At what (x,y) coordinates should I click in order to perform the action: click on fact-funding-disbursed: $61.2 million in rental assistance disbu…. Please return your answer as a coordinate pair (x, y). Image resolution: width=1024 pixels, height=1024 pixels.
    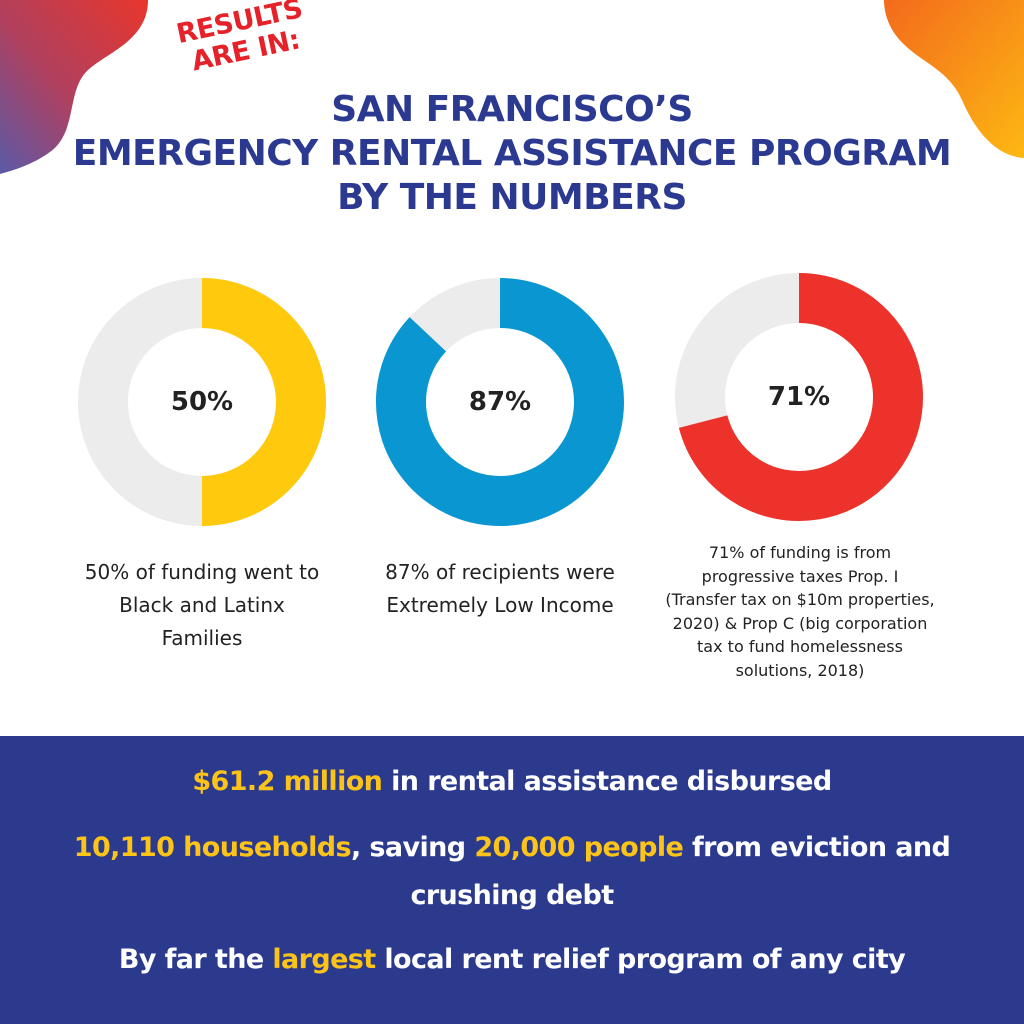
    Looking at the image, I should click on (512, 781).